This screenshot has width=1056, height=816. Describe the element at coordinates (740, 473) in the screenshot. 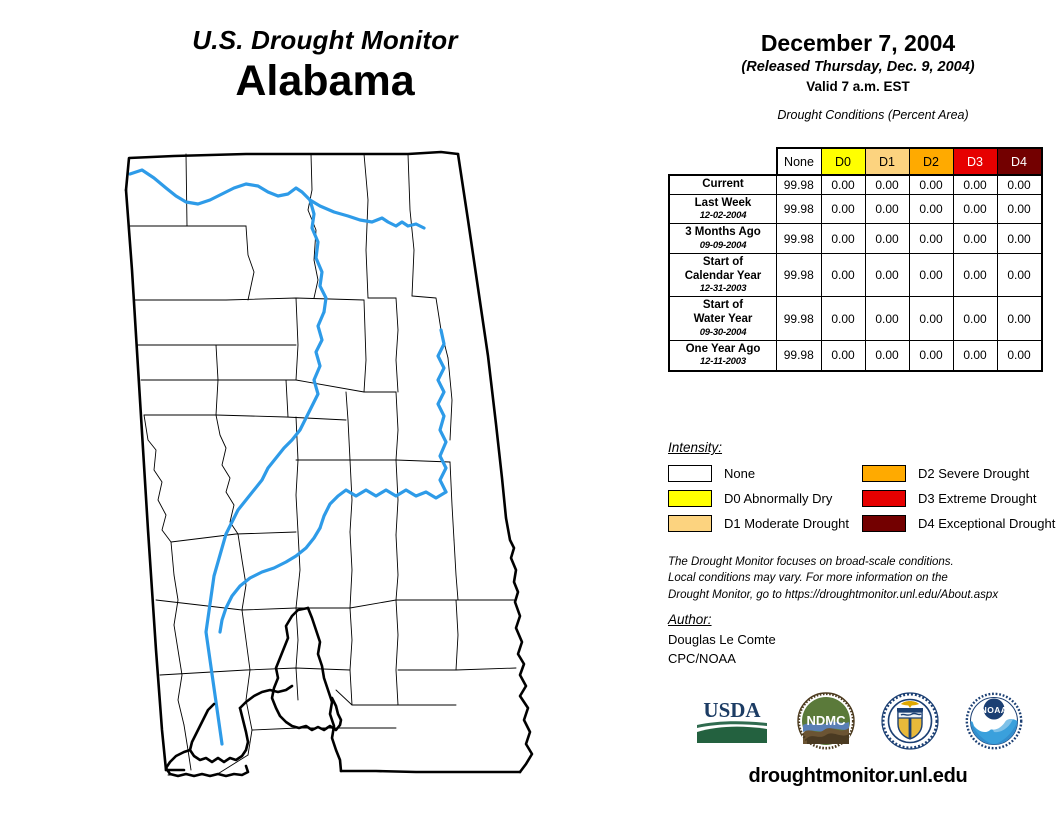

I see `legend-label: None` at that location.